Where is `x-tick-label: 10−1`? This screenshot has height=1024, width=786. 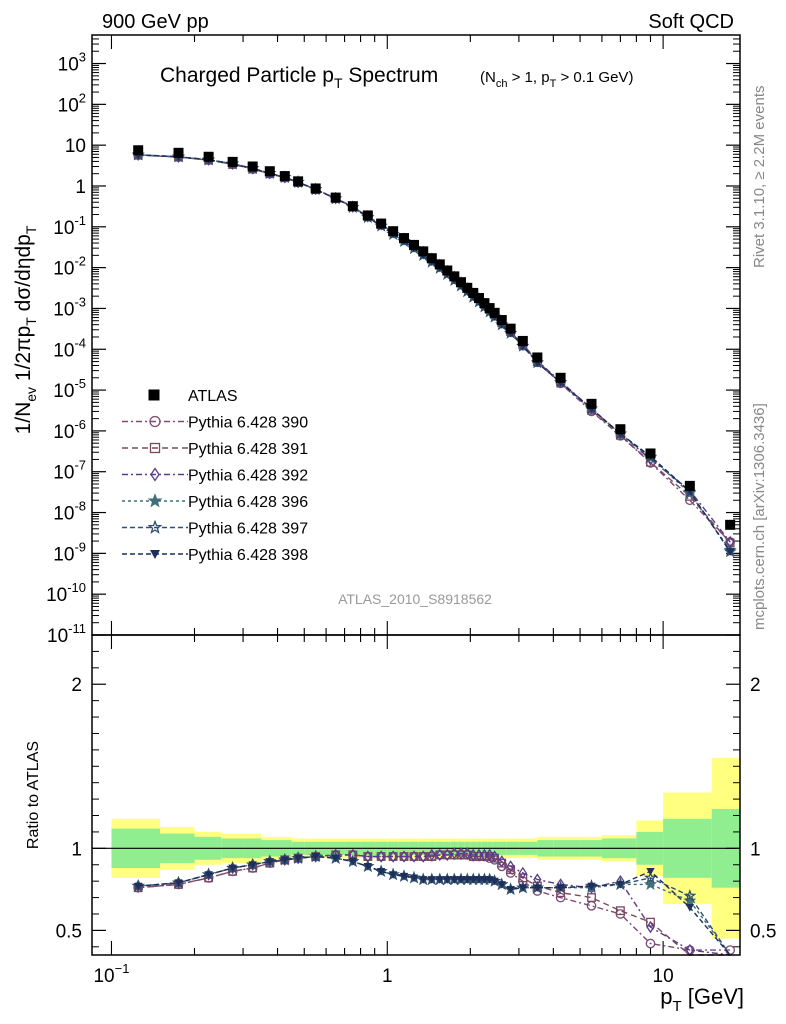
x-tick-label: 10−1 is located at coordinates (111, 974).